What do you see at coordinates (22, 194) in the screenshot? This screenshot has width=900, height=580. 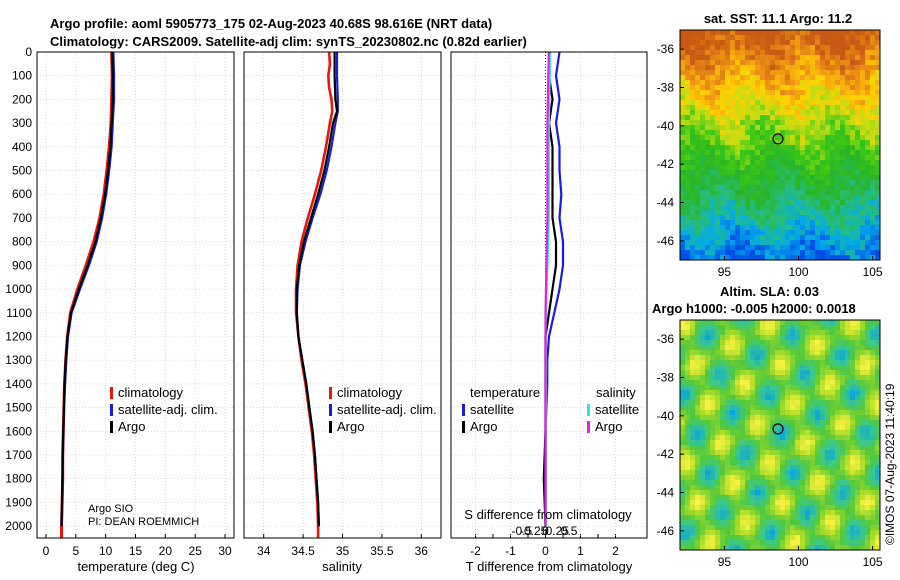 I see `depth-tick-label: 600` at bounding box center [22, 194].